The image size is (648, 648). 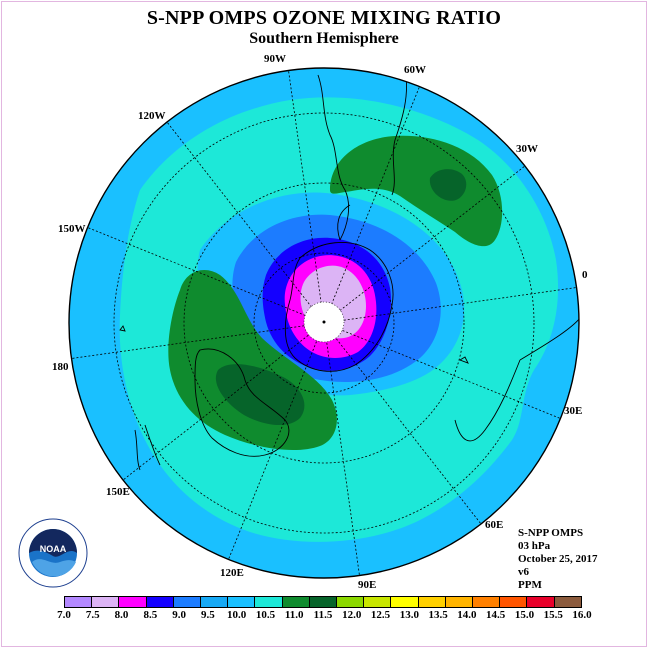 What do you see at coordinates (409, 615) in the screenshot?
I see `colorbar-tick-label: 13.0` at bounding box center [409, 615].